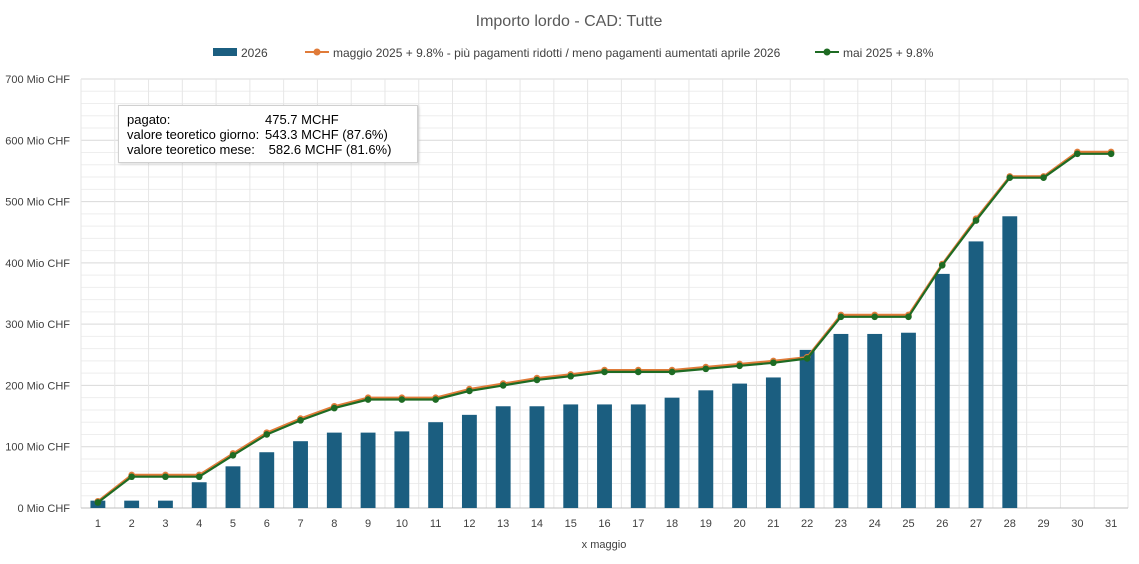  Describe the element at coordinates (503, 524) in the screenshot. I see `x-tick-label: 13` at that location.